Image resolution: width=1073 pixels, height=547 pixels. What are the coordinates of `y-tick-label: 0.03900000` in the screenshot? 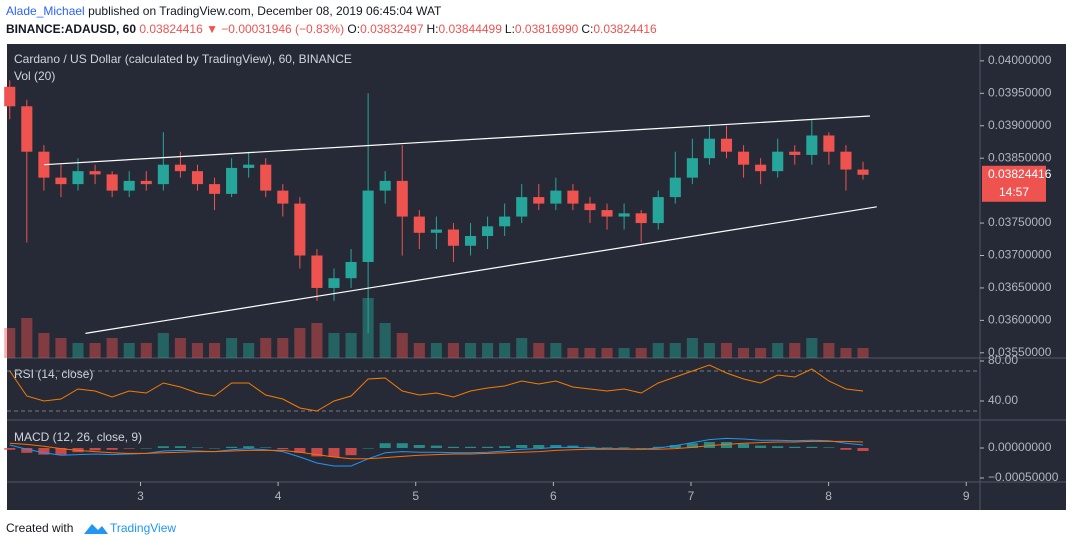 It's located at (1020, 125).